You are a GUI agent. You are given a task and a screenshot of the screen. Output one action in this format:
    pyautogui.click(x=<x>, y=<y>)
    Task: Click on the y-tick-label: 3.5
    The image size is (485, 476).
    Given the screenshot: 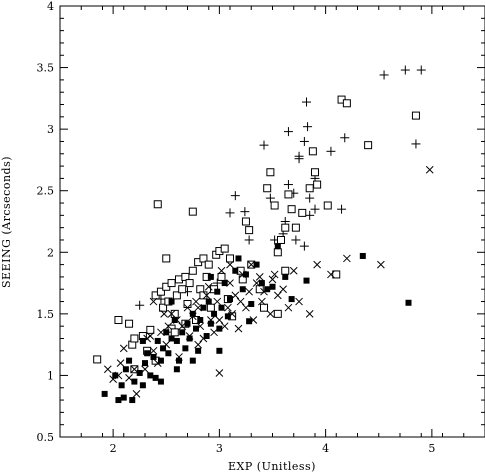 What is the action you would take?
    pyautogui.click(x=46, y=68)
    